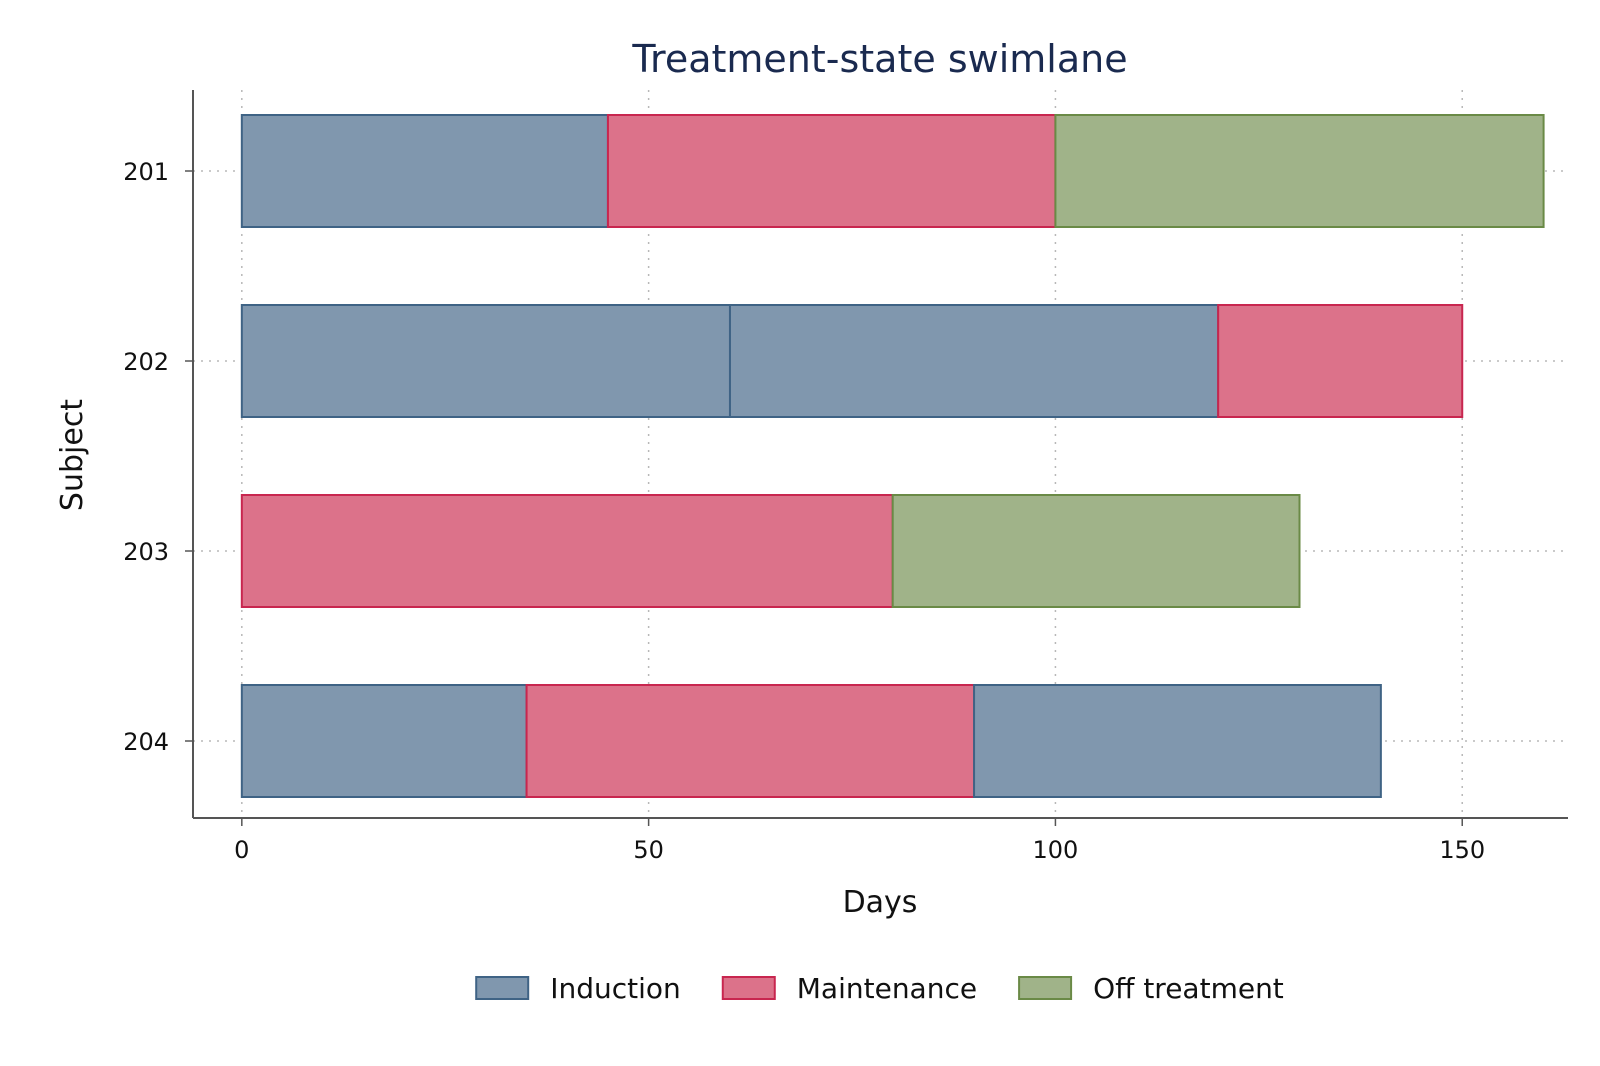 The width and height of the screenshot is (1600, 1066). Describe the element at coordinates (1056, 850) in the screenshot. I see `x-tick-label: 100` at that location.